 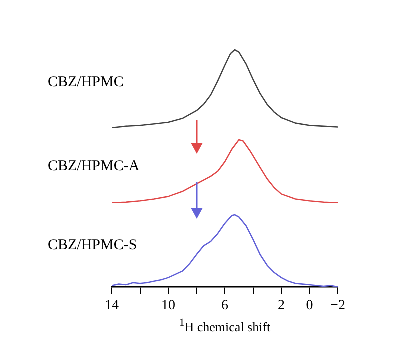 What do you see at coordinates (225, 306) in the screenshot?
I see `x-tick-label: 6` at bounding box center [225, 306].